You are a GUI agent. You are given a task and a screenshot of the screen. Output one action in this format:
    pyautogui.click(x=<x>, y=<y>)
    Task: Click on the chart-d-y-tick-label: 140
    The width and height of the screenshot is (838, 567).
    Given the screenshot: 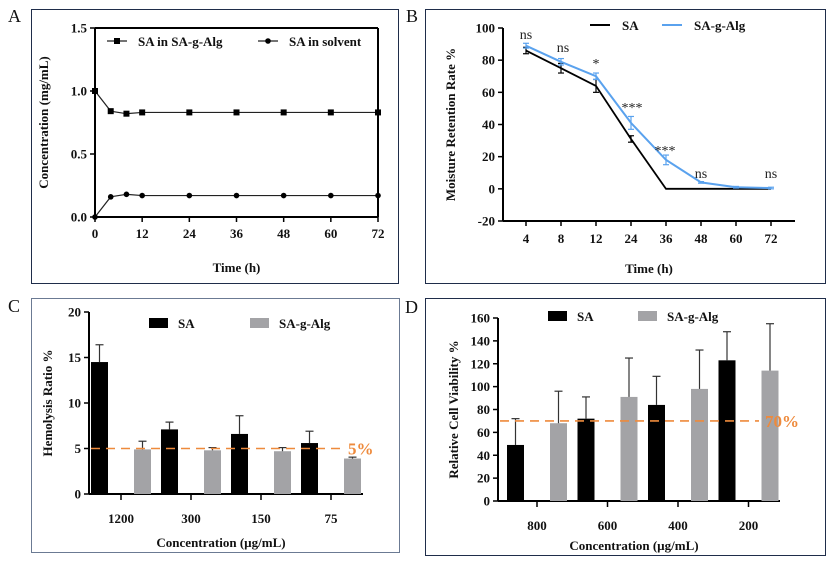 What is the action you would take?
    pyautogui.click(x=481, y=340)
    